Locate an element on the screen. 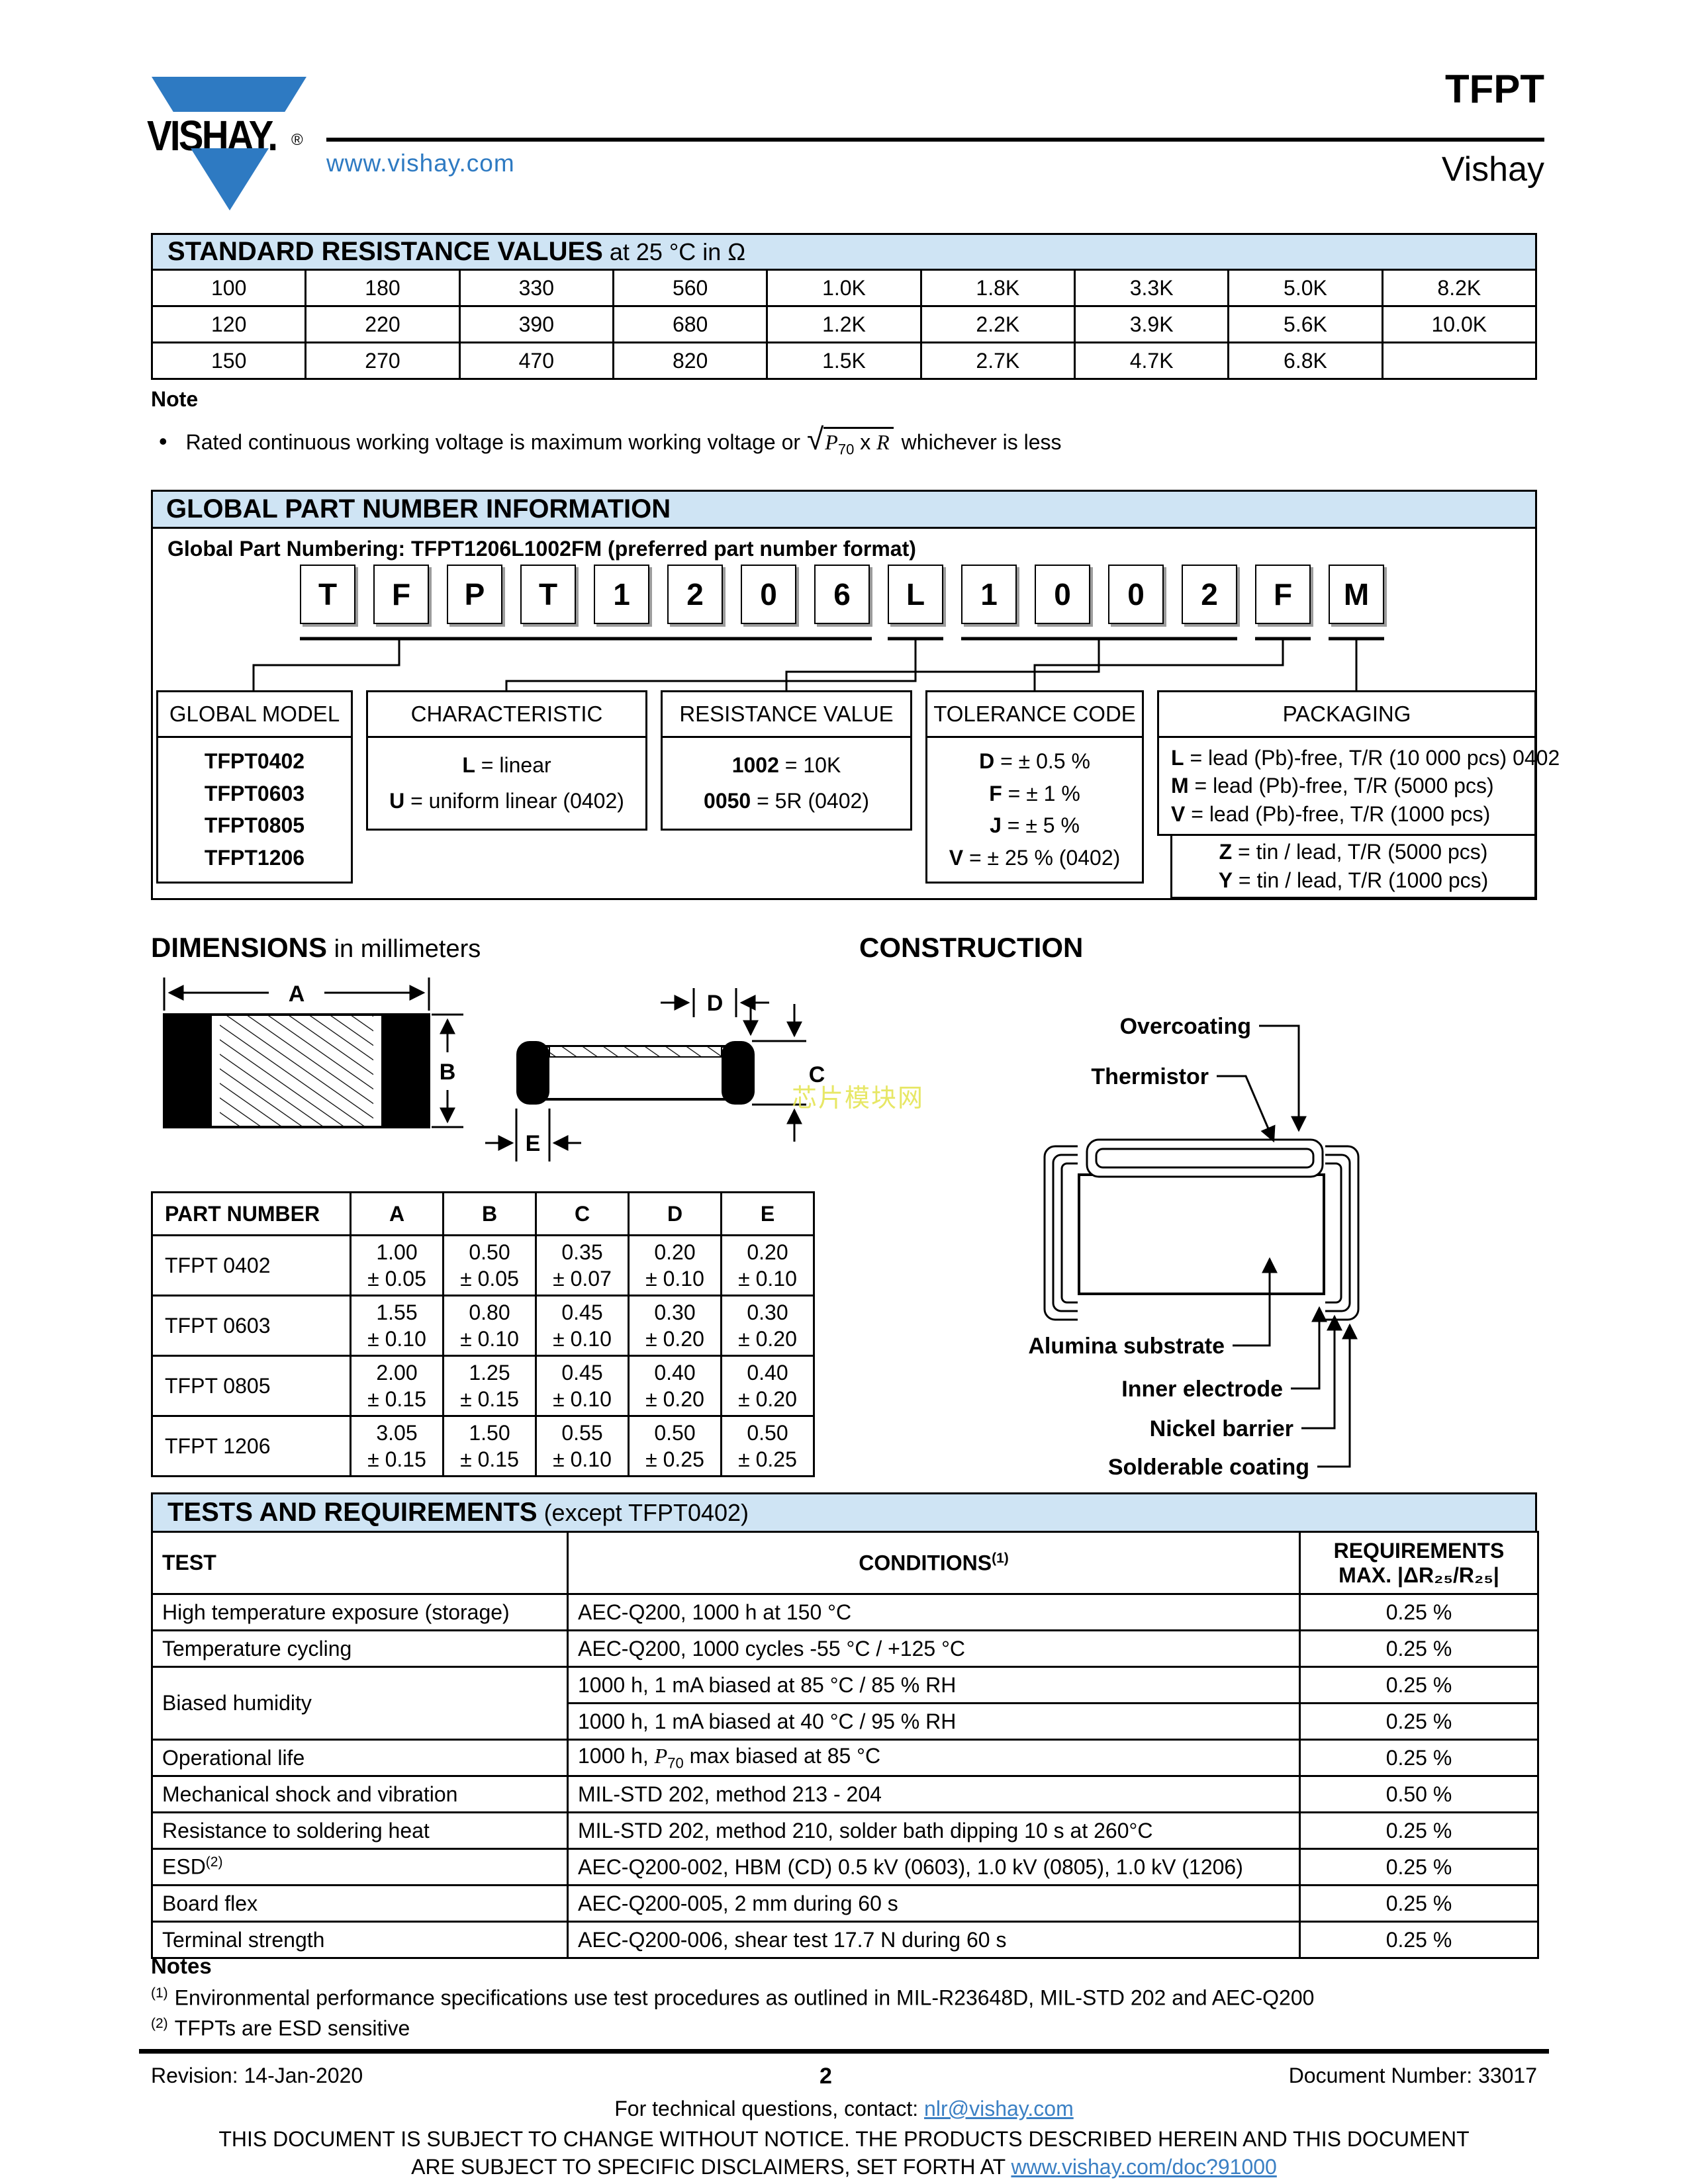  col-header-conditions: CONDITIONS(1) is located at coordinates (934, 1563).